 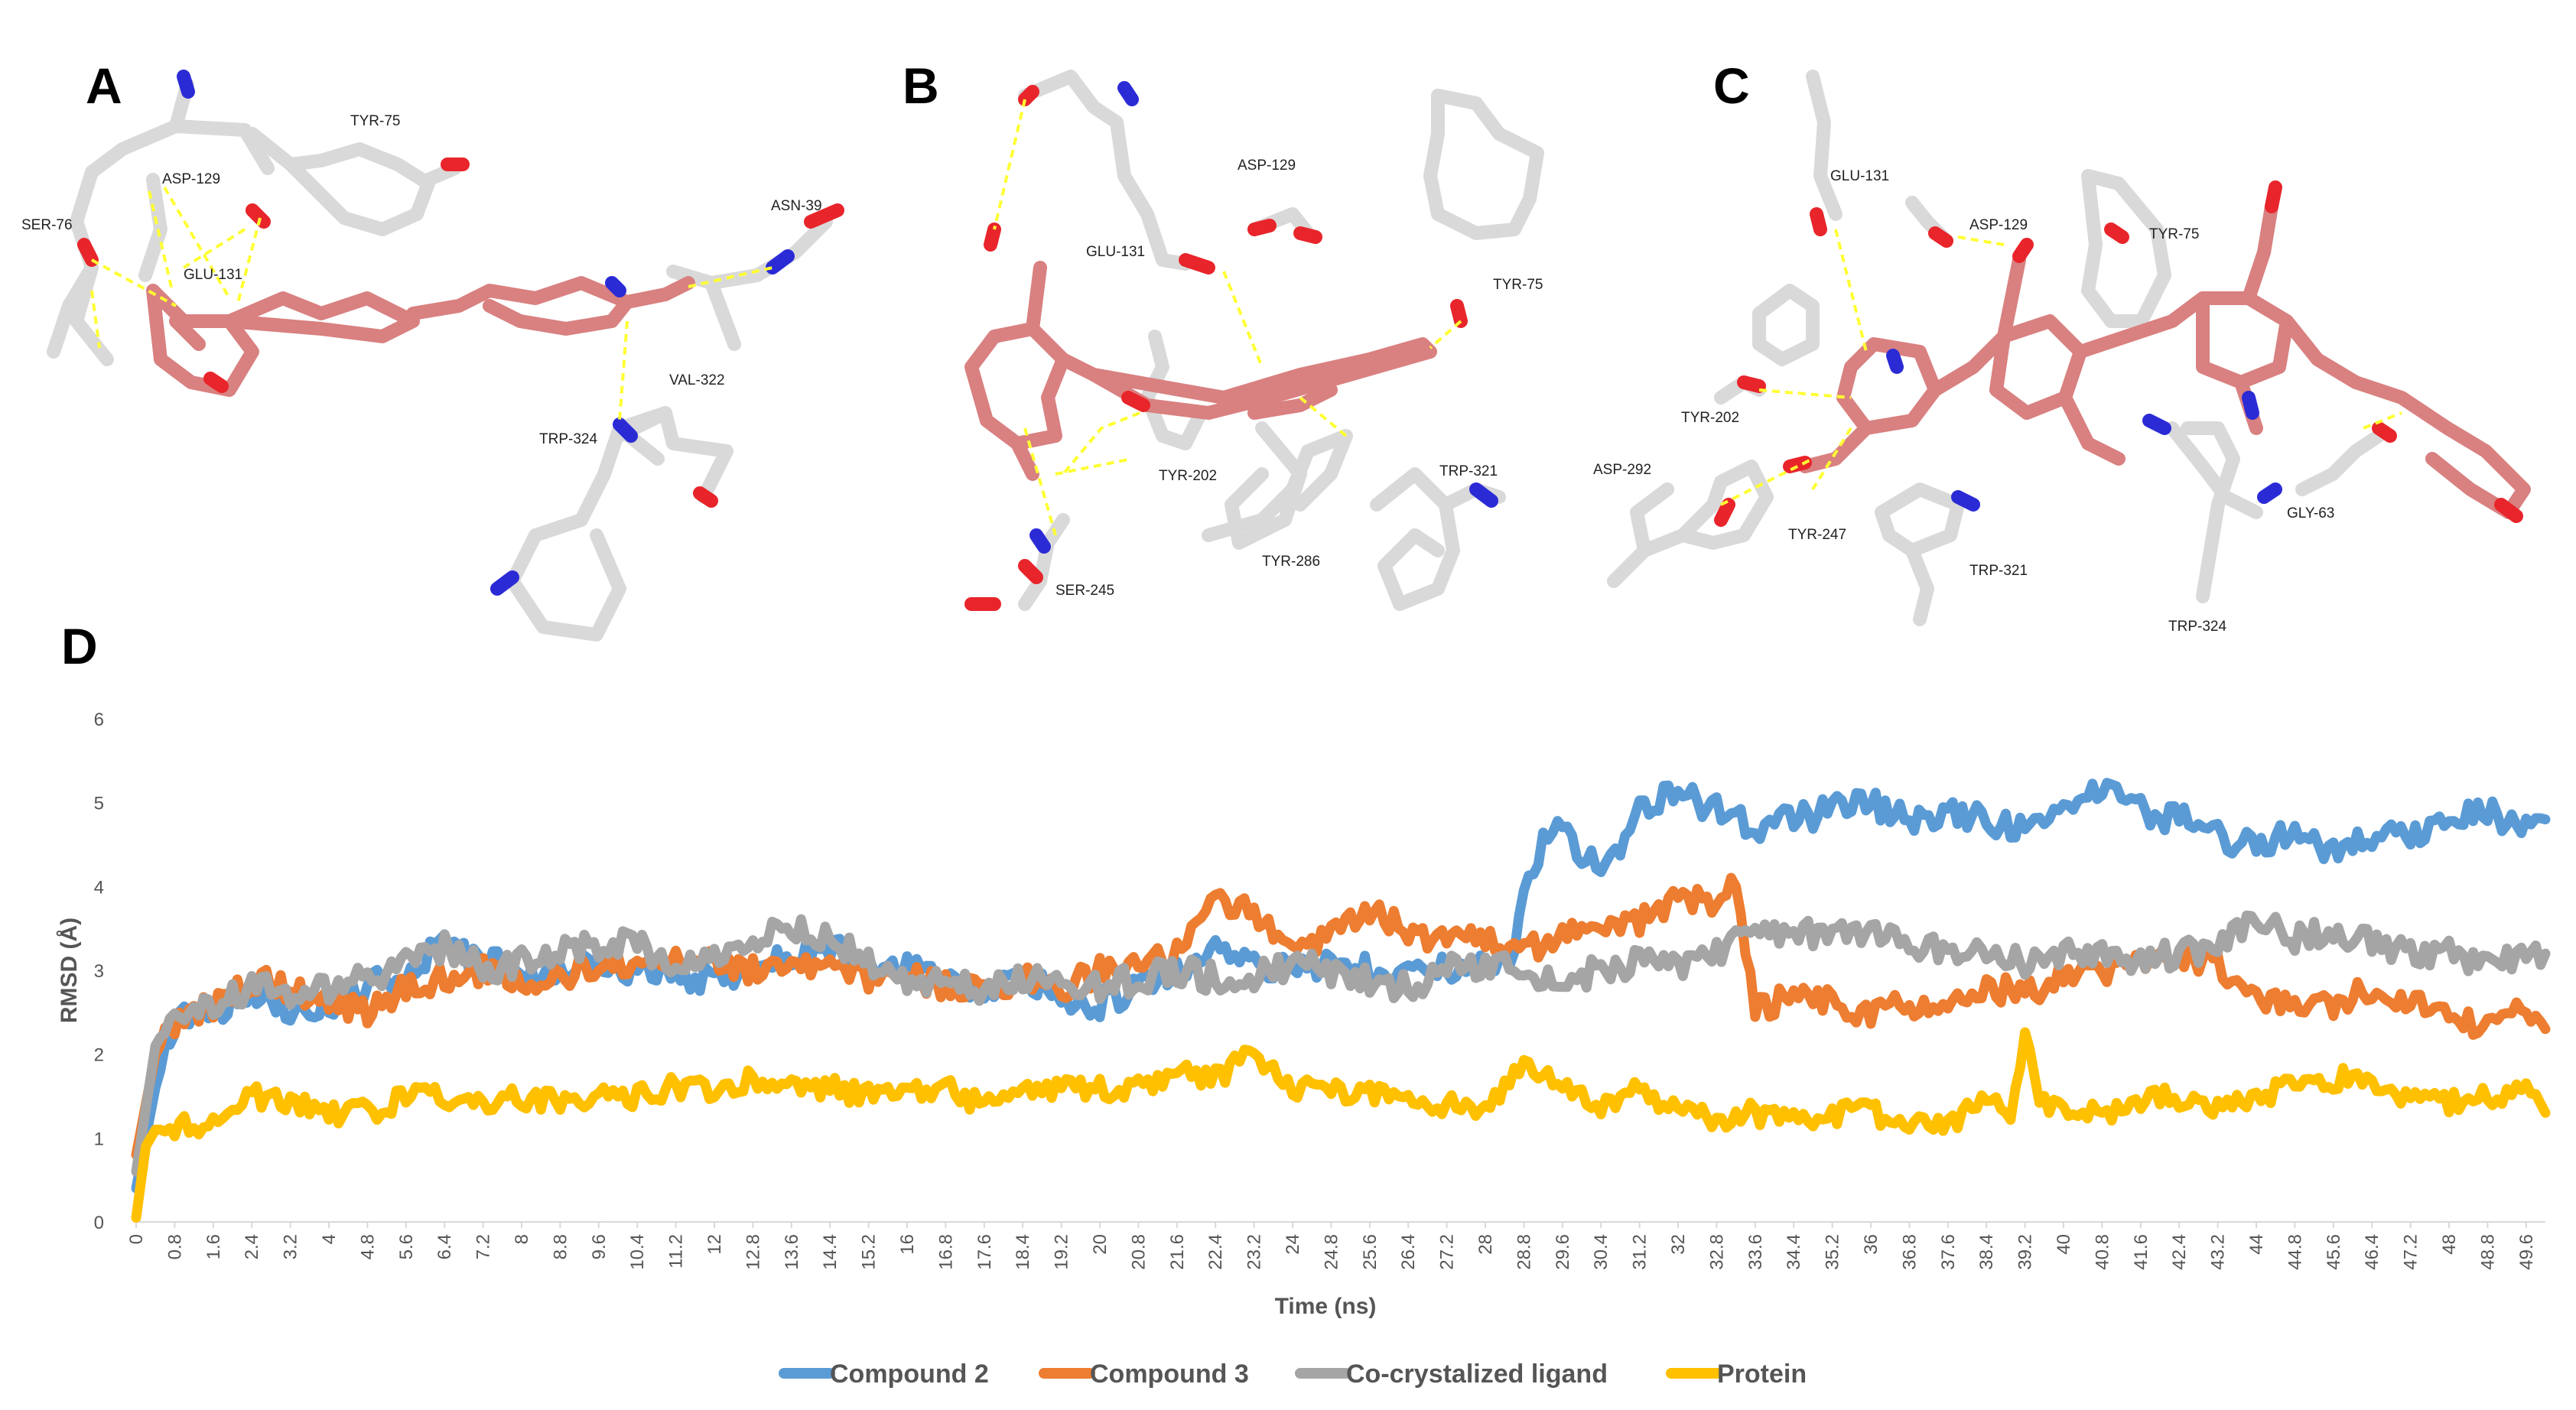 What do you see at coordinates (2295, 1252) in the screenshot?
I see `x-tick-label: 44.8` at bounding box center [2295, 1252].